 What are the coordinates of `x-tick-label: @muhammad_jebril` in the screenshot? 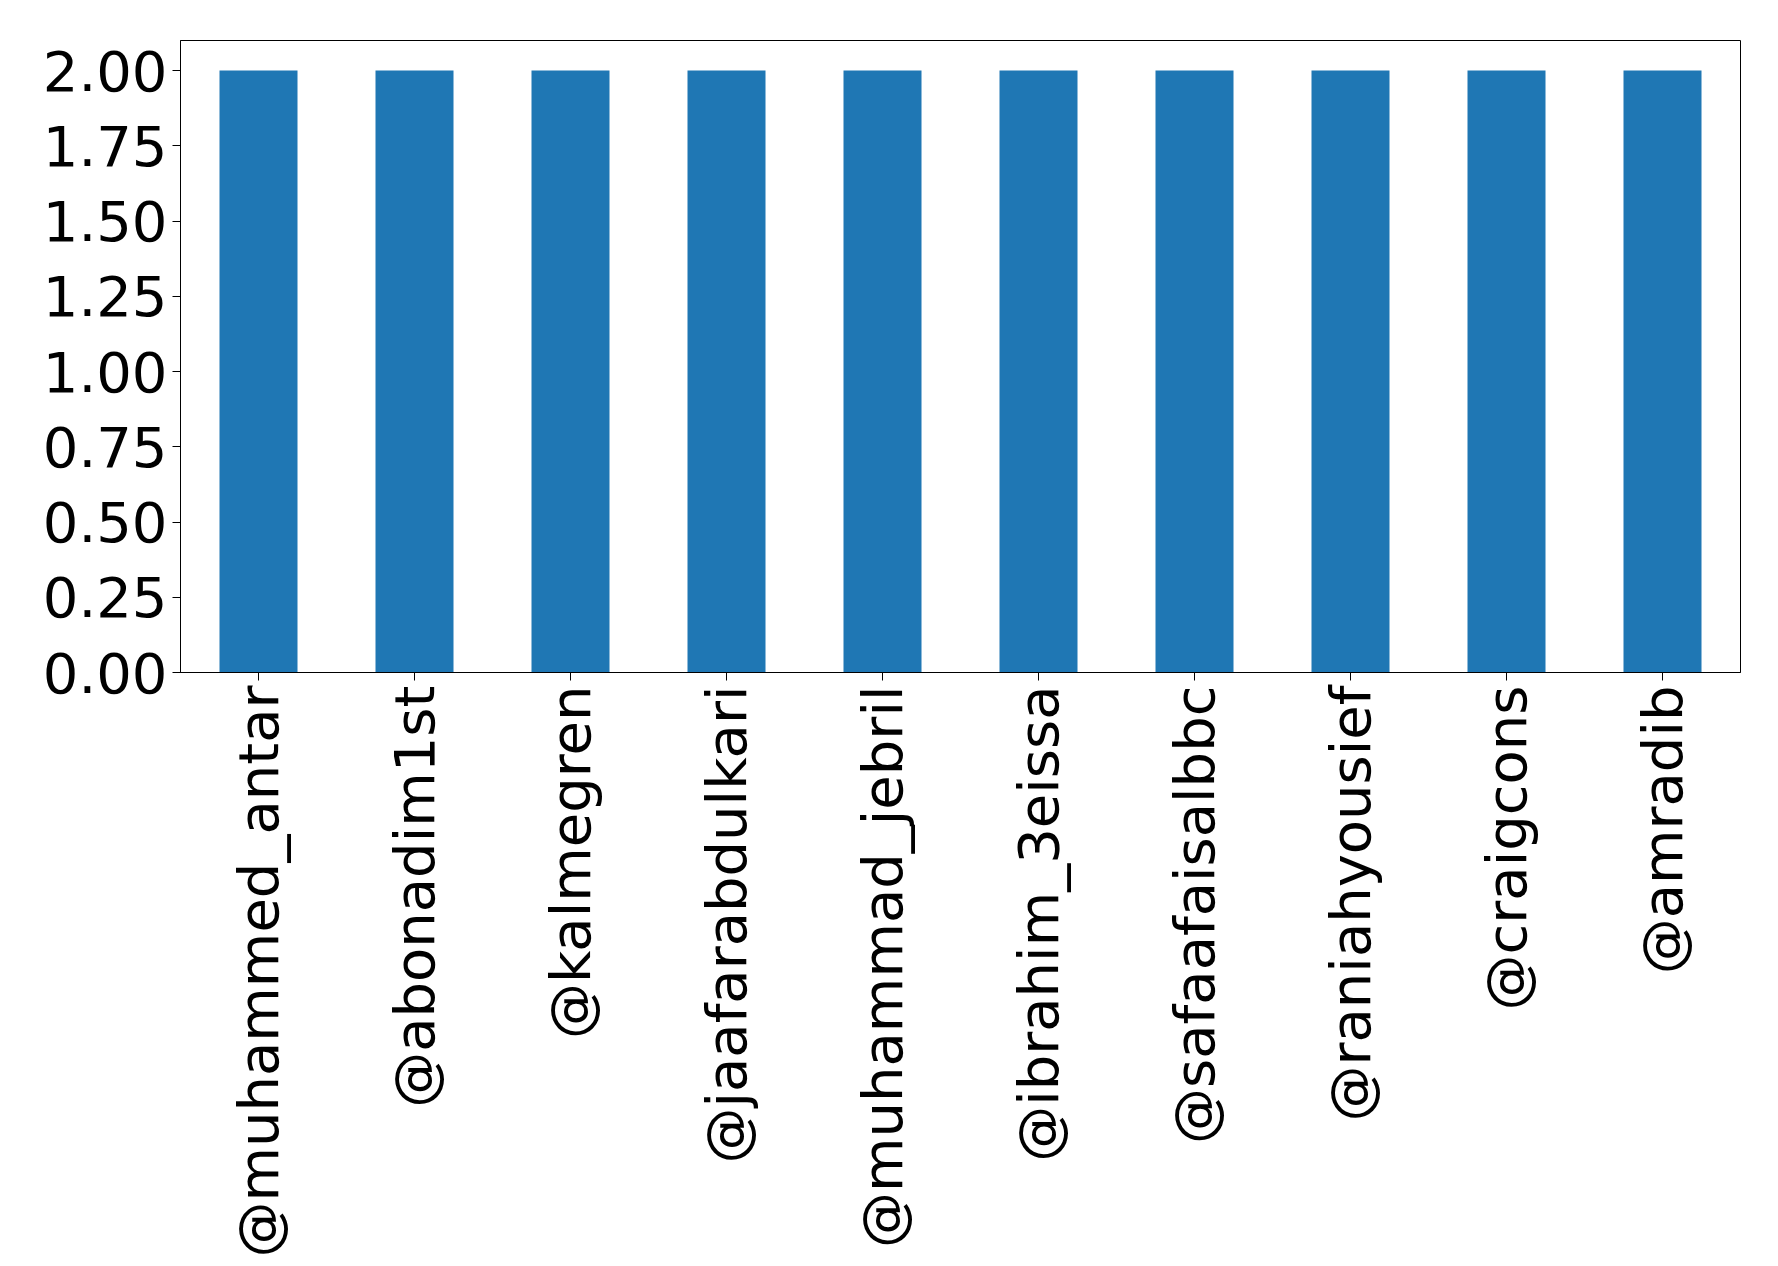 It's located at (882, 967).